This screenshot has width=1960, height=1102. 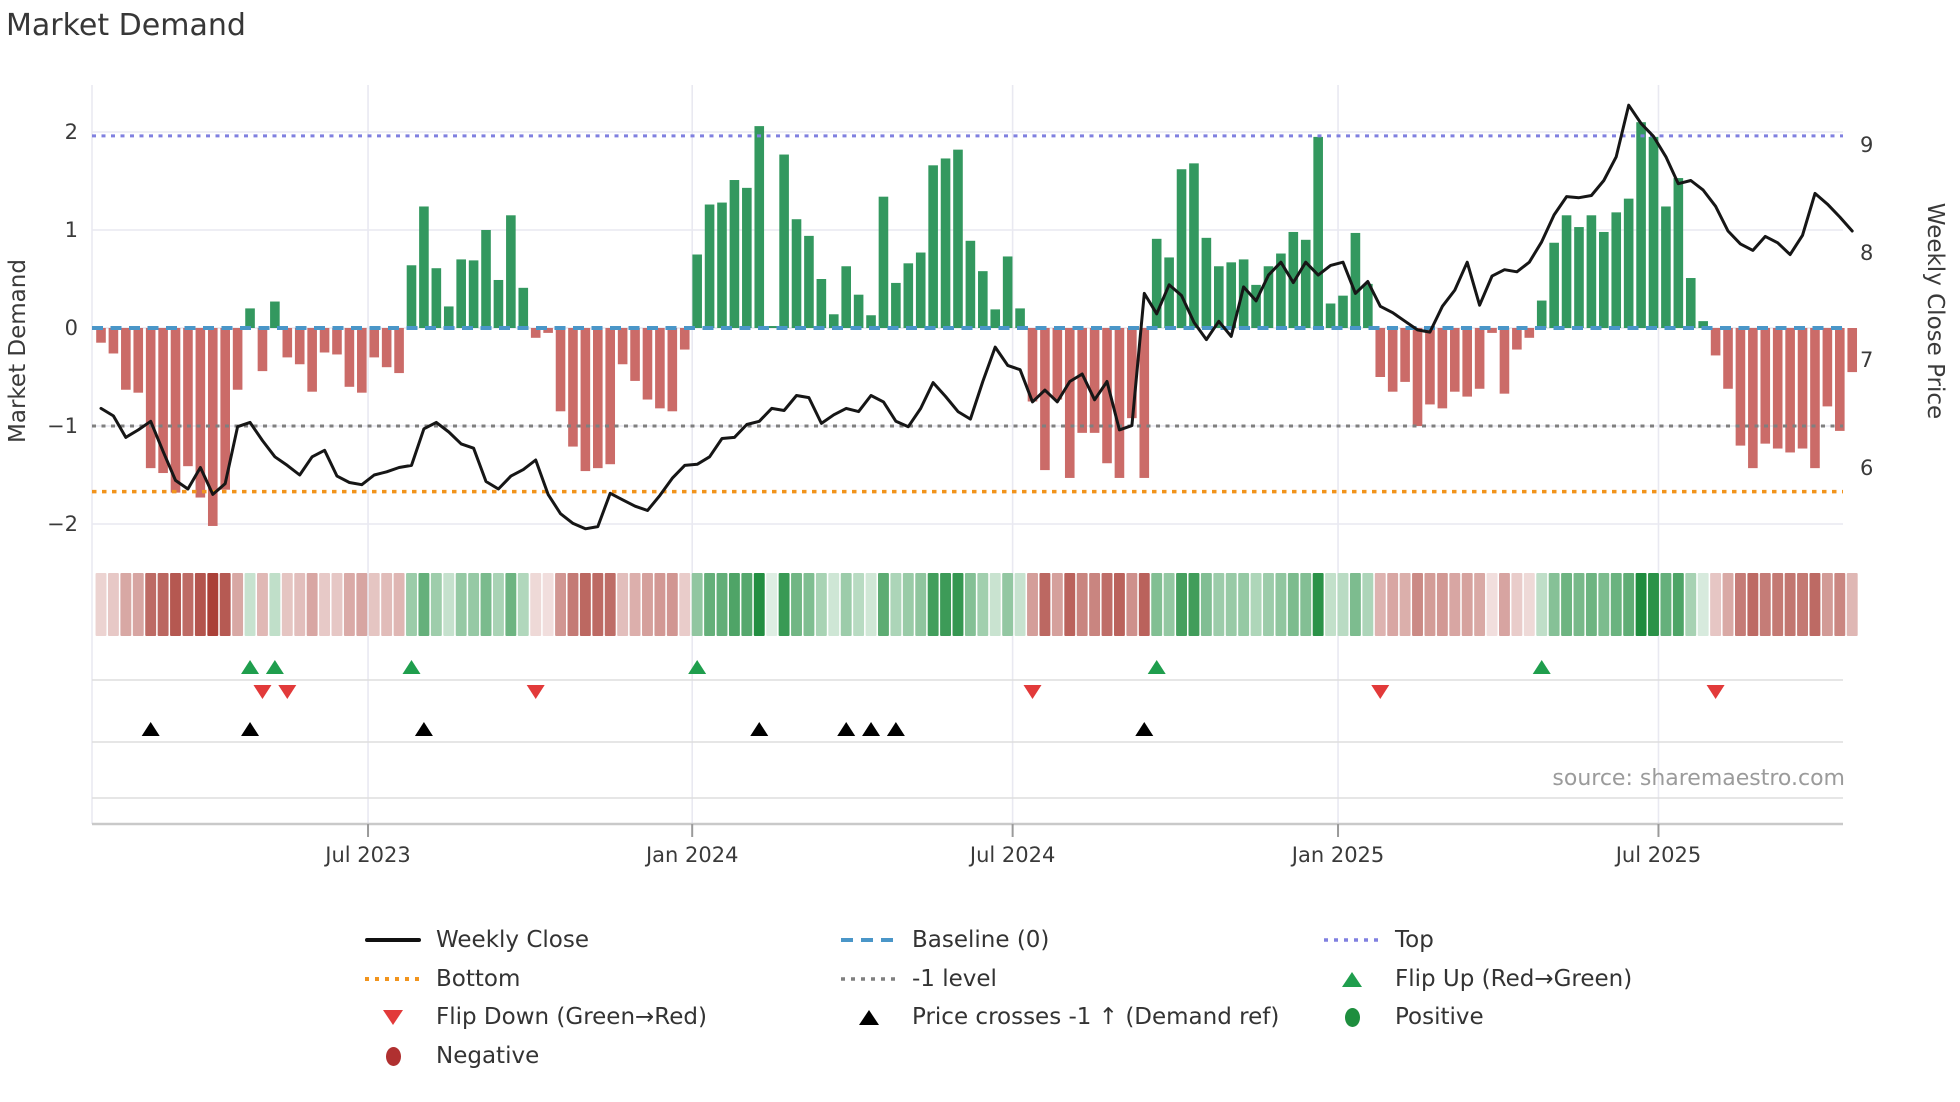 I want to click on left-tick-label: 2, so click(x=71, y=132).